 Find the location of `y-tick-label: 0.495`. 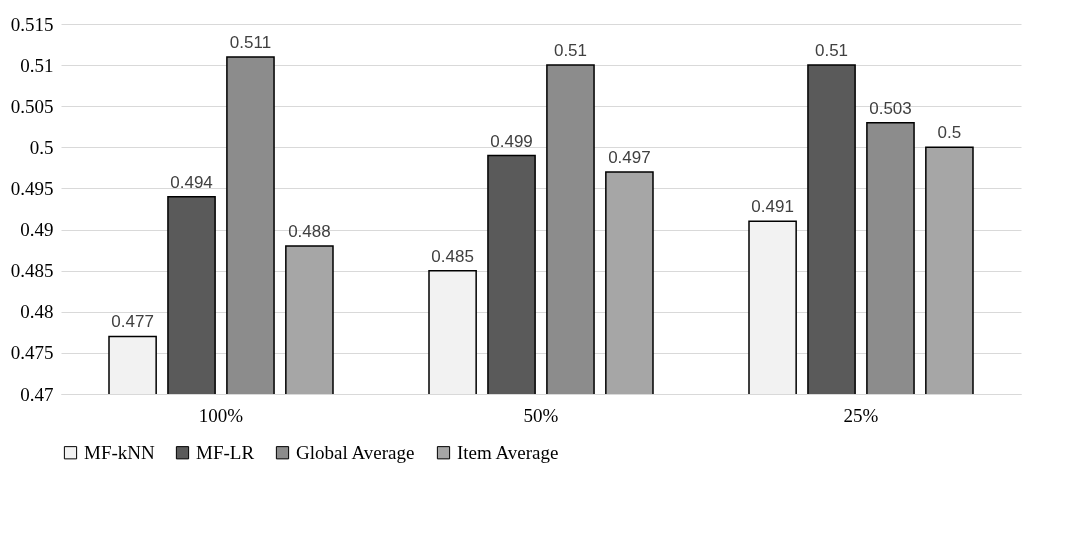

y-tick-label: 0.495 is located at coordinates (32, 188).